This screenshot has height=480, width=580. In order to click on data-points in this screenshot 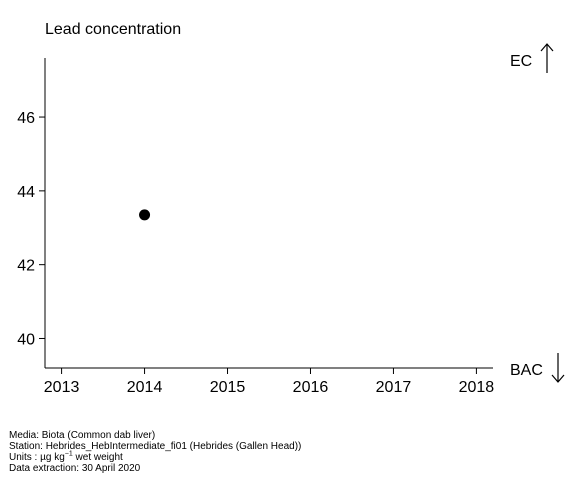, I will do `click(145, 215)`.